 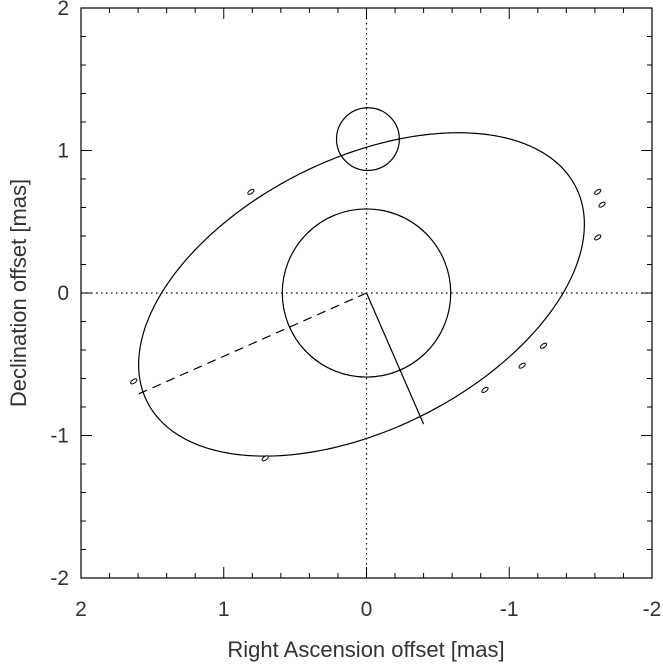 What do you see at coordinates (81, 609) in the screenshot?
I see `x-tick-label: 2` at bounding box center [81, 609].